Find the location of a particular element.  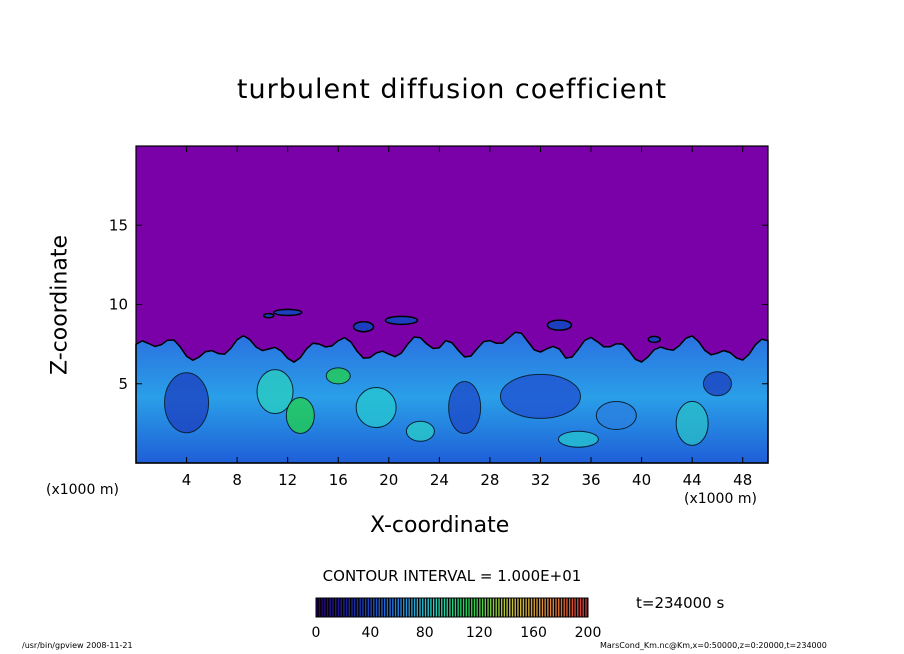

x-tick-label: 28 is located at coordinates (489, 480).